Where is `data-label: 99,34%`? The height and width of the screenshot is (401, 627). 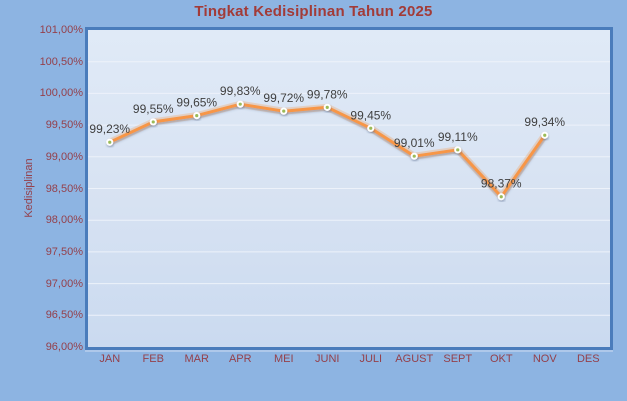
data-label: 99,34% is located at coordinates (544, 122).